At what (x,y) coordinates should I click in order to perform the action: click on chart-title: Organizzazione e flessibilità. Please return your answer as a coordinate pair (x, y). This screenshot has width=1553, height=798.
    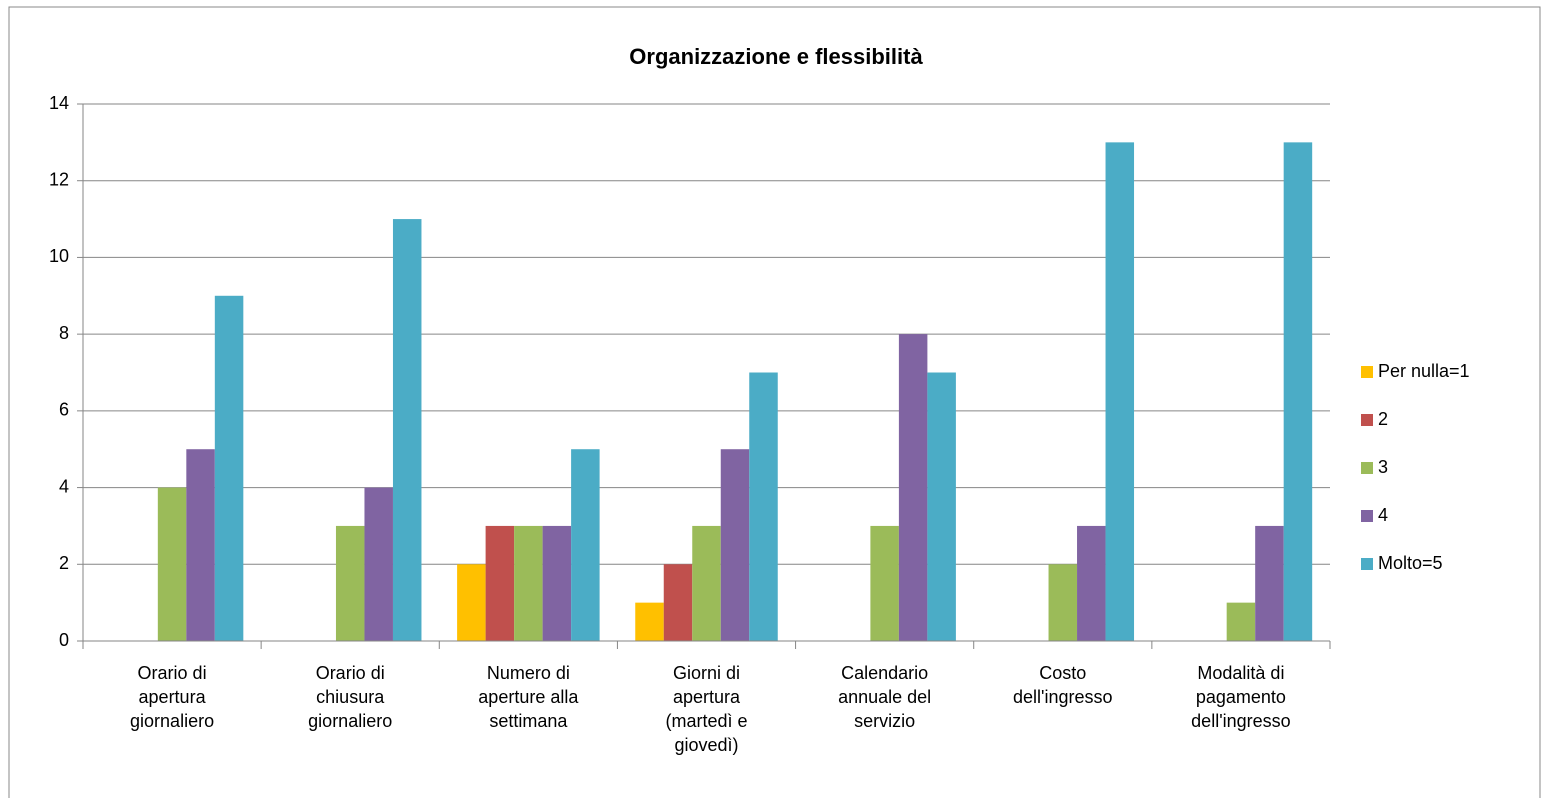
    Looking at the image, I should click on (776, 56).